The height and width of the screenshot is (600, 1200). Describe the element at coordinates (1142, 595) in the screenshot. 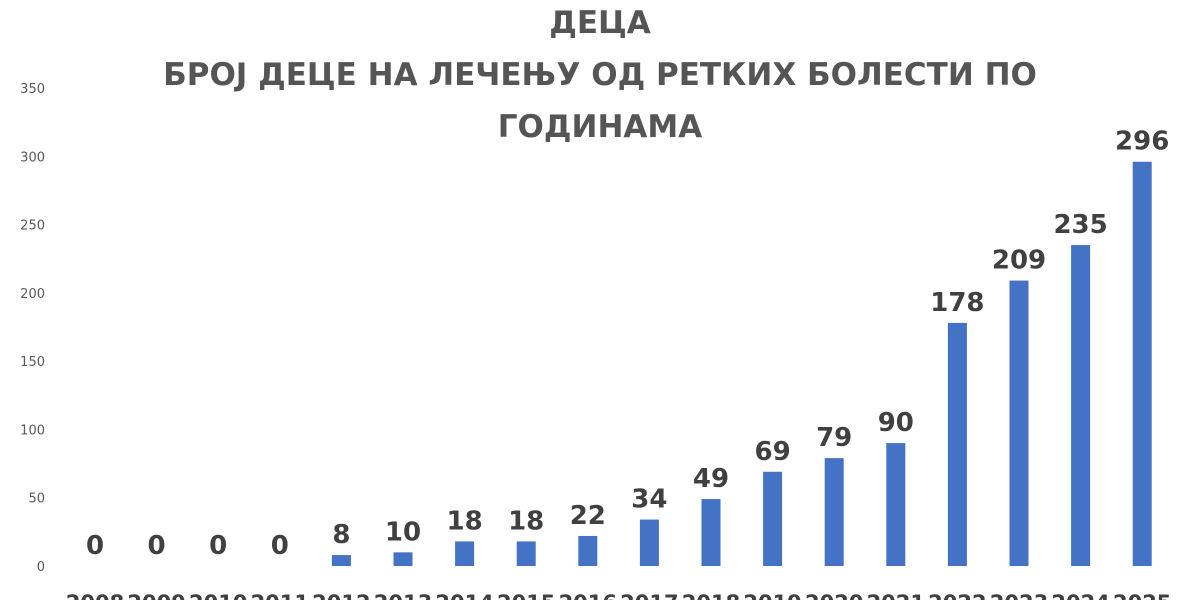

I see `x-tick-label: 2025` at that location.